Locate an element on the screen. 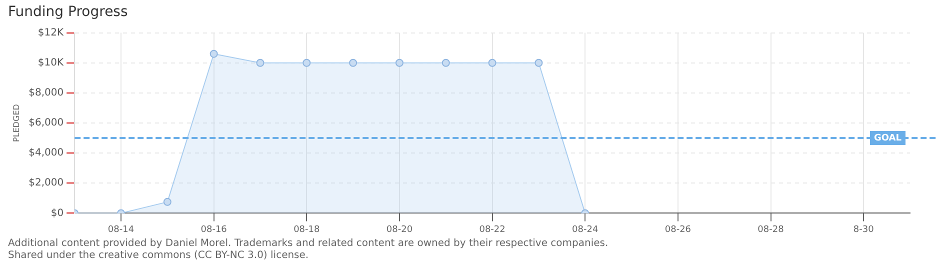 The height and width of the screenshot is (270, 940). chart-title: Funding Progress is located at coordinates (68, 12).